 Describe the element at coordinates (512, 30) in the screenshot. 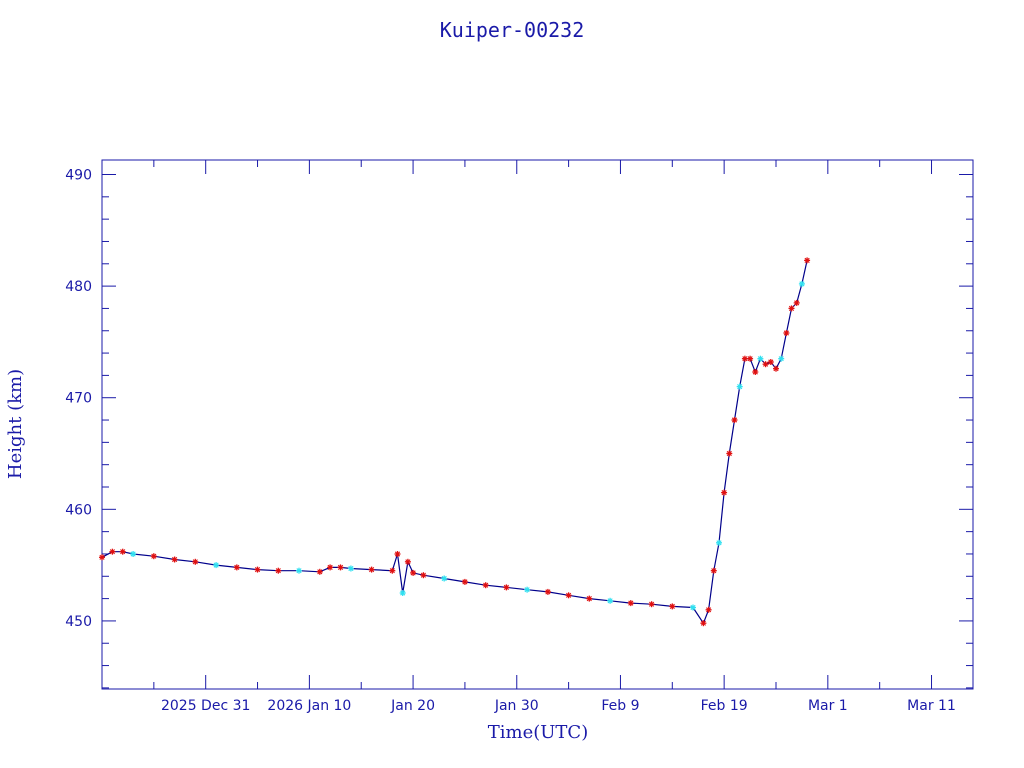

I see `chart-title: Kuiper-00232` at that location.